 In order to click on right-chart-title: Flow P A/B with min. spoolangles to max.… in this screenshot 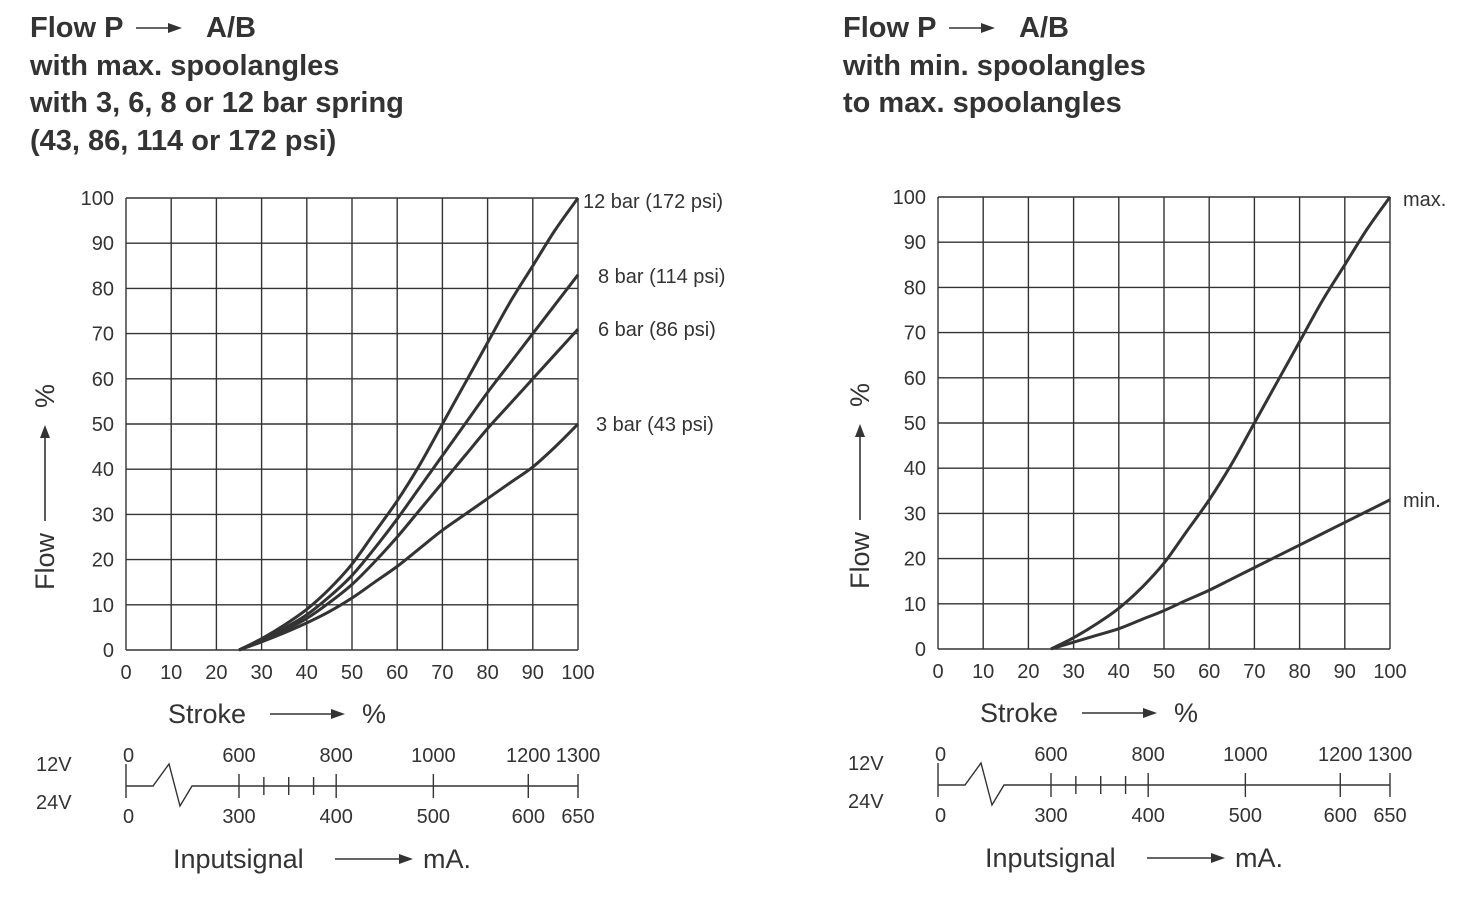, I will do `click(994, 65)`.